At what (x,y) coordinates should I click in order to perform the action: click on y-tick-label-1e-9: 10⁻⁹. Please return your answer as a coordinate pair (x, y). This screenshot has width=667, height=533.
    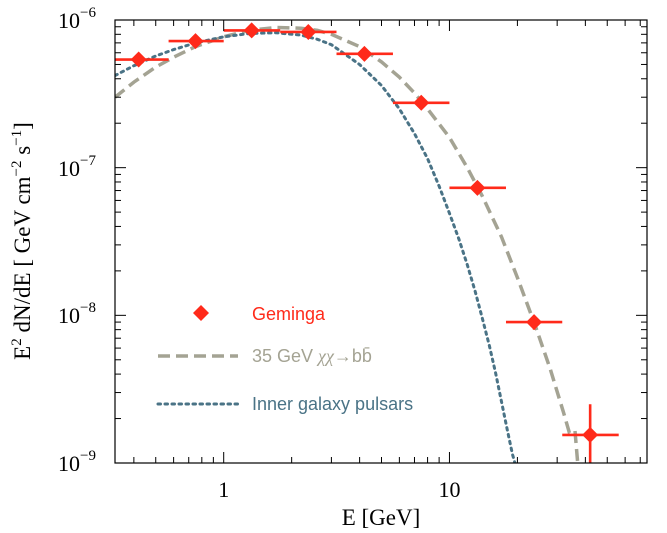
    Looking at the image, I should click on (77, 462).